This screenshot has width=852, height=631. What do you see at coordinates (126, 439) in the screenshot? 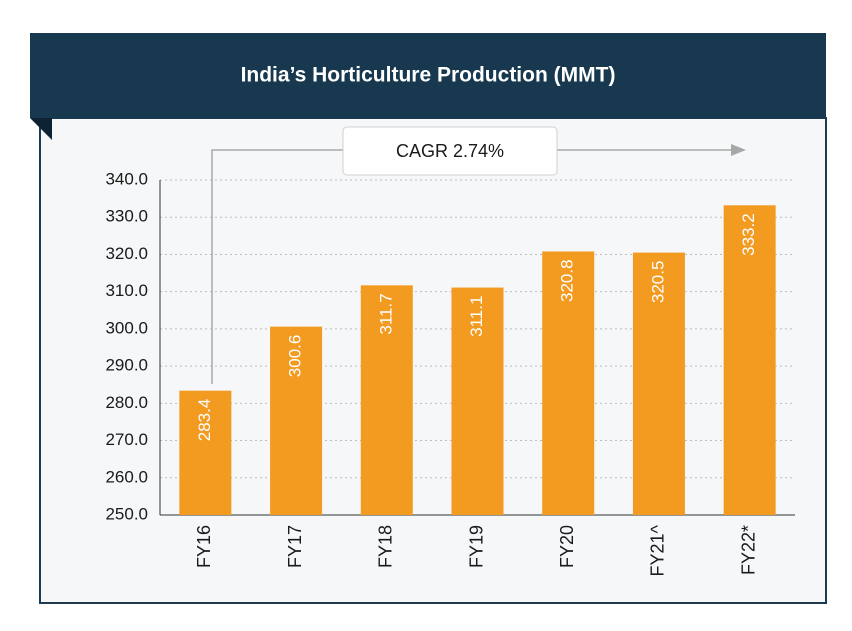
I see `y-tick-label: 270.0` at bounding box center [126, 439].